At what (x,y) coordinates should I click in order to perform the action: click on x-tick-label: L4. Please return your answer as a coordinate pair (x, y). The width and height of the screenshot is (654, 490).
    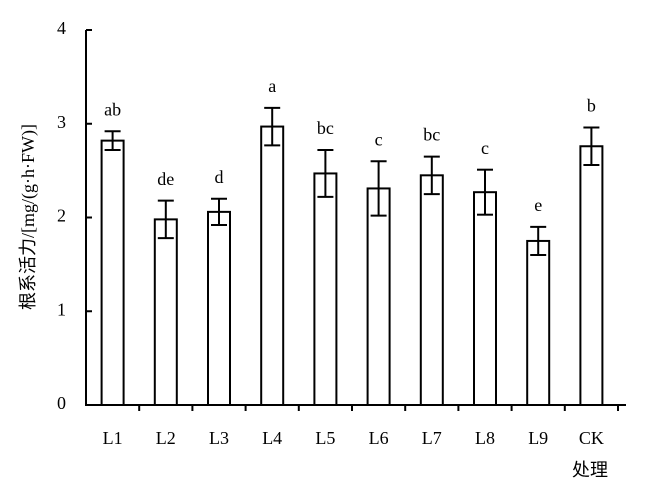
    Looking at the image, I should click on (272, 438).